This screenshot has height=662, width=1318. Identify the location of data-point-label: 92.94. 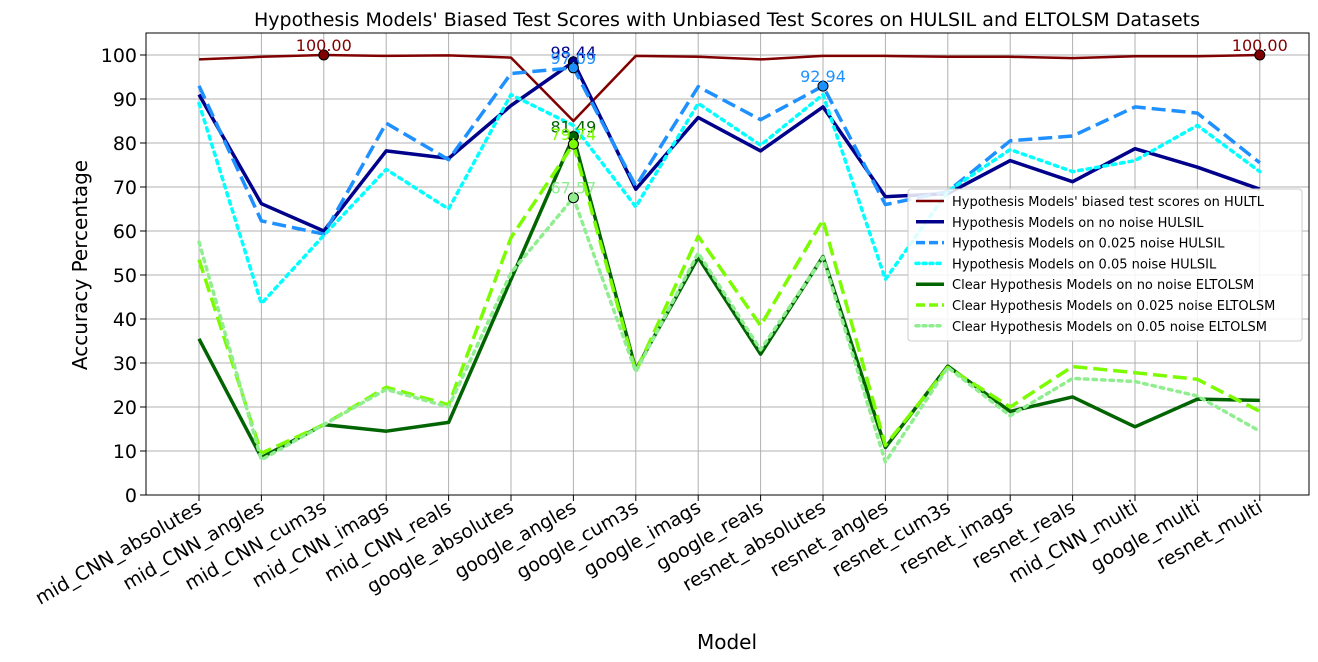
(823, 76).